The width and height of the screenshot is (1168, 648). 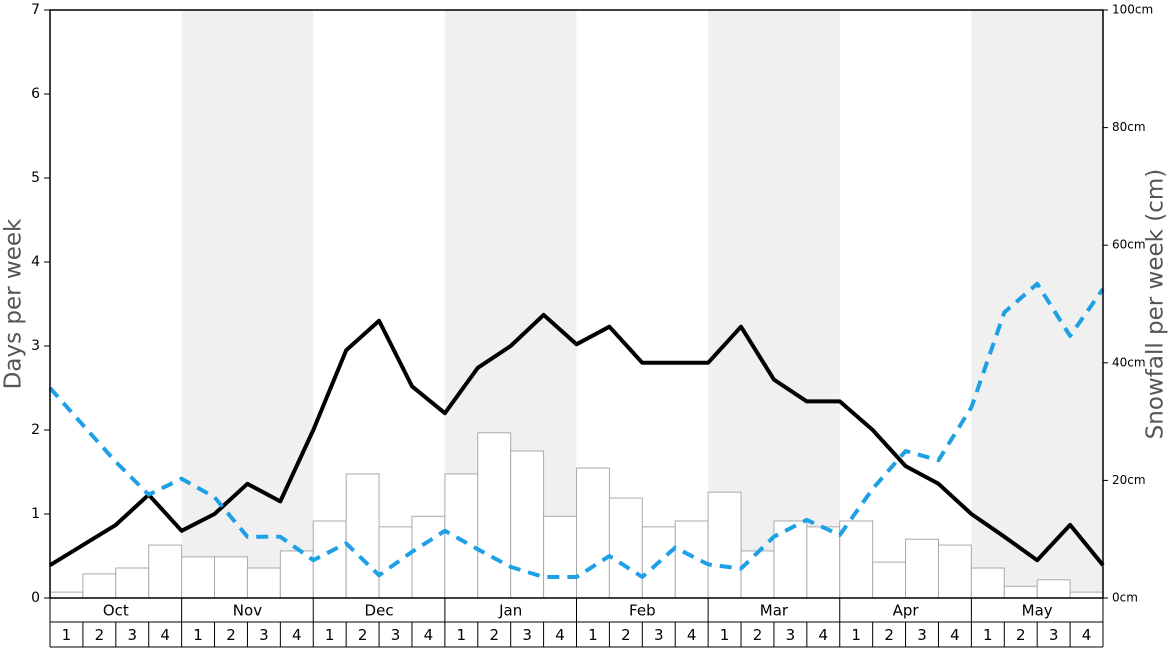 What do you see at coordinates (1129, 480) in the screenshot?
I see `y2-tick-label: 20cm` at bounding box center [1129, 480].